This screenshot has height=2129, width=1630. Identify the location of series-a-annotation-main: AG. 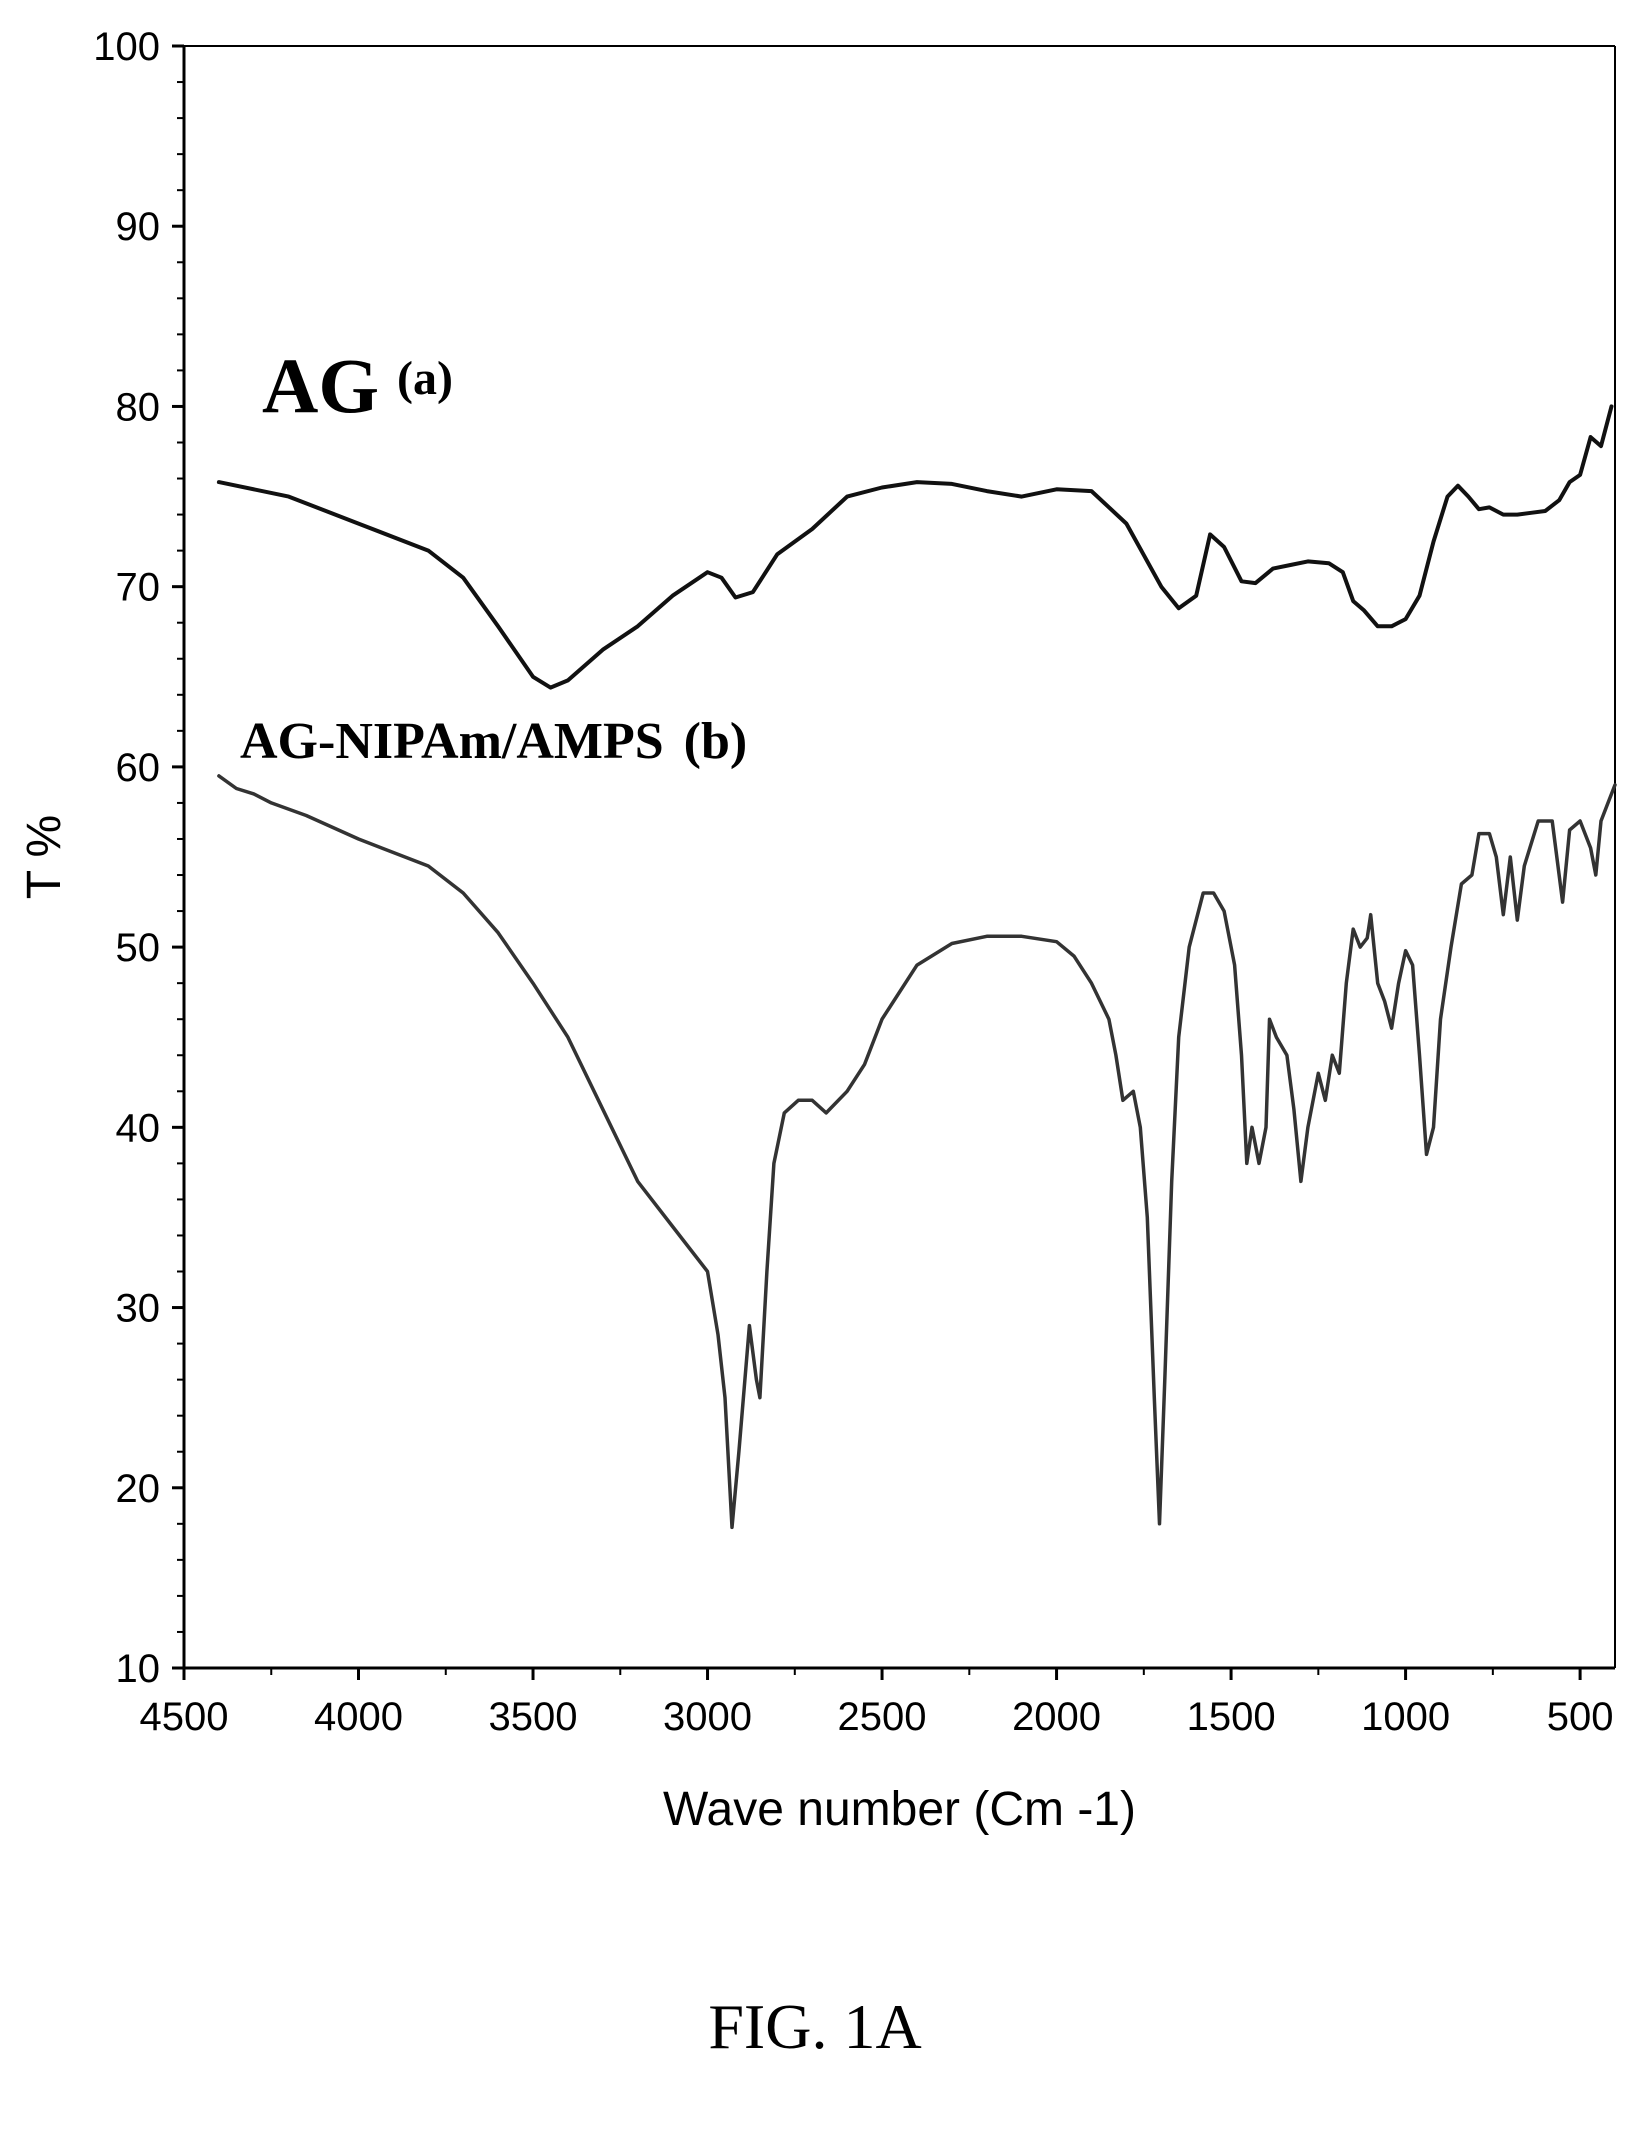
(320, 385).